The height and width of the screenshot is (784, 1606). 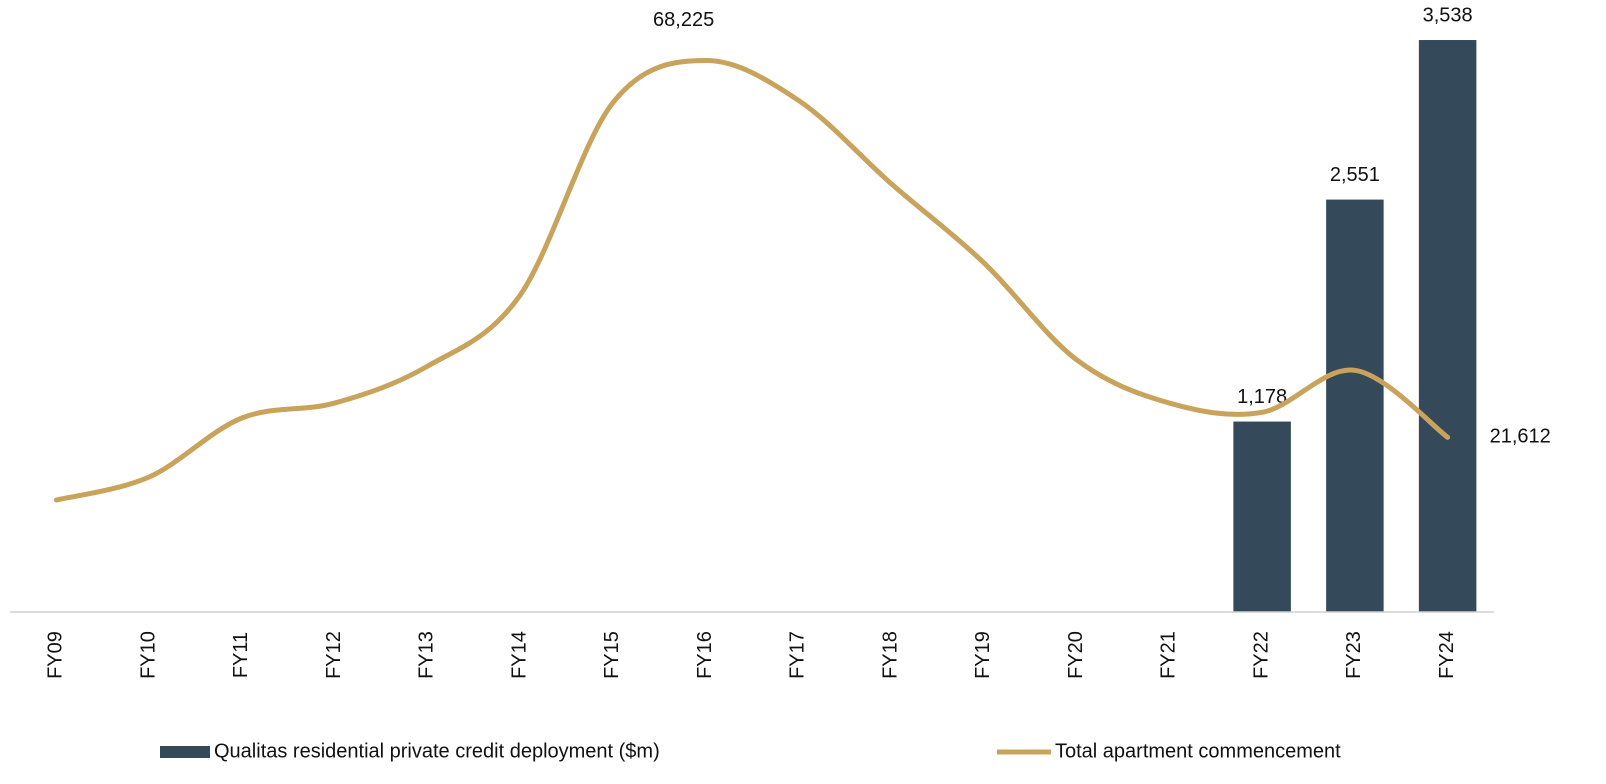 What do you see at coordinates (1520, 437) in the screenshot?
I see `line-value-label: 21,612` at bounding box center [1520, 437].